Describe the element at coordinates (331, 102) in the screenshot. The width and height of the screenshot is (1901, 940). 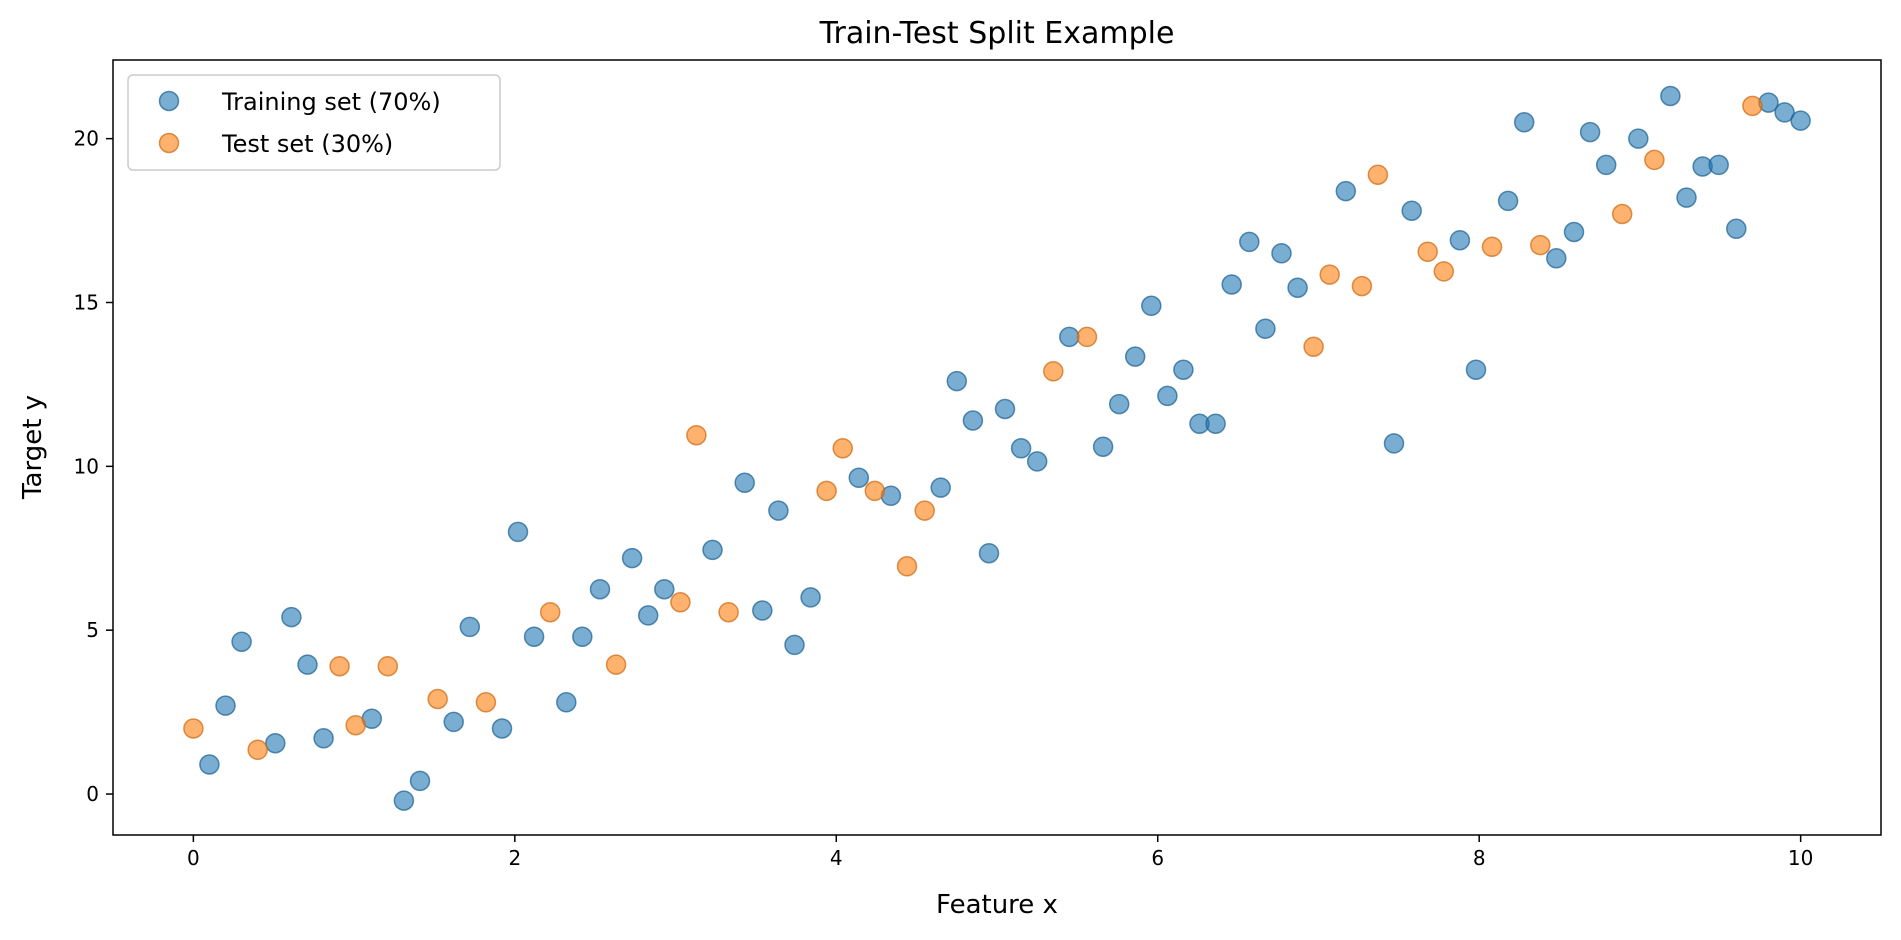
I see `legend-label-training: Training set (70%)` at that location.